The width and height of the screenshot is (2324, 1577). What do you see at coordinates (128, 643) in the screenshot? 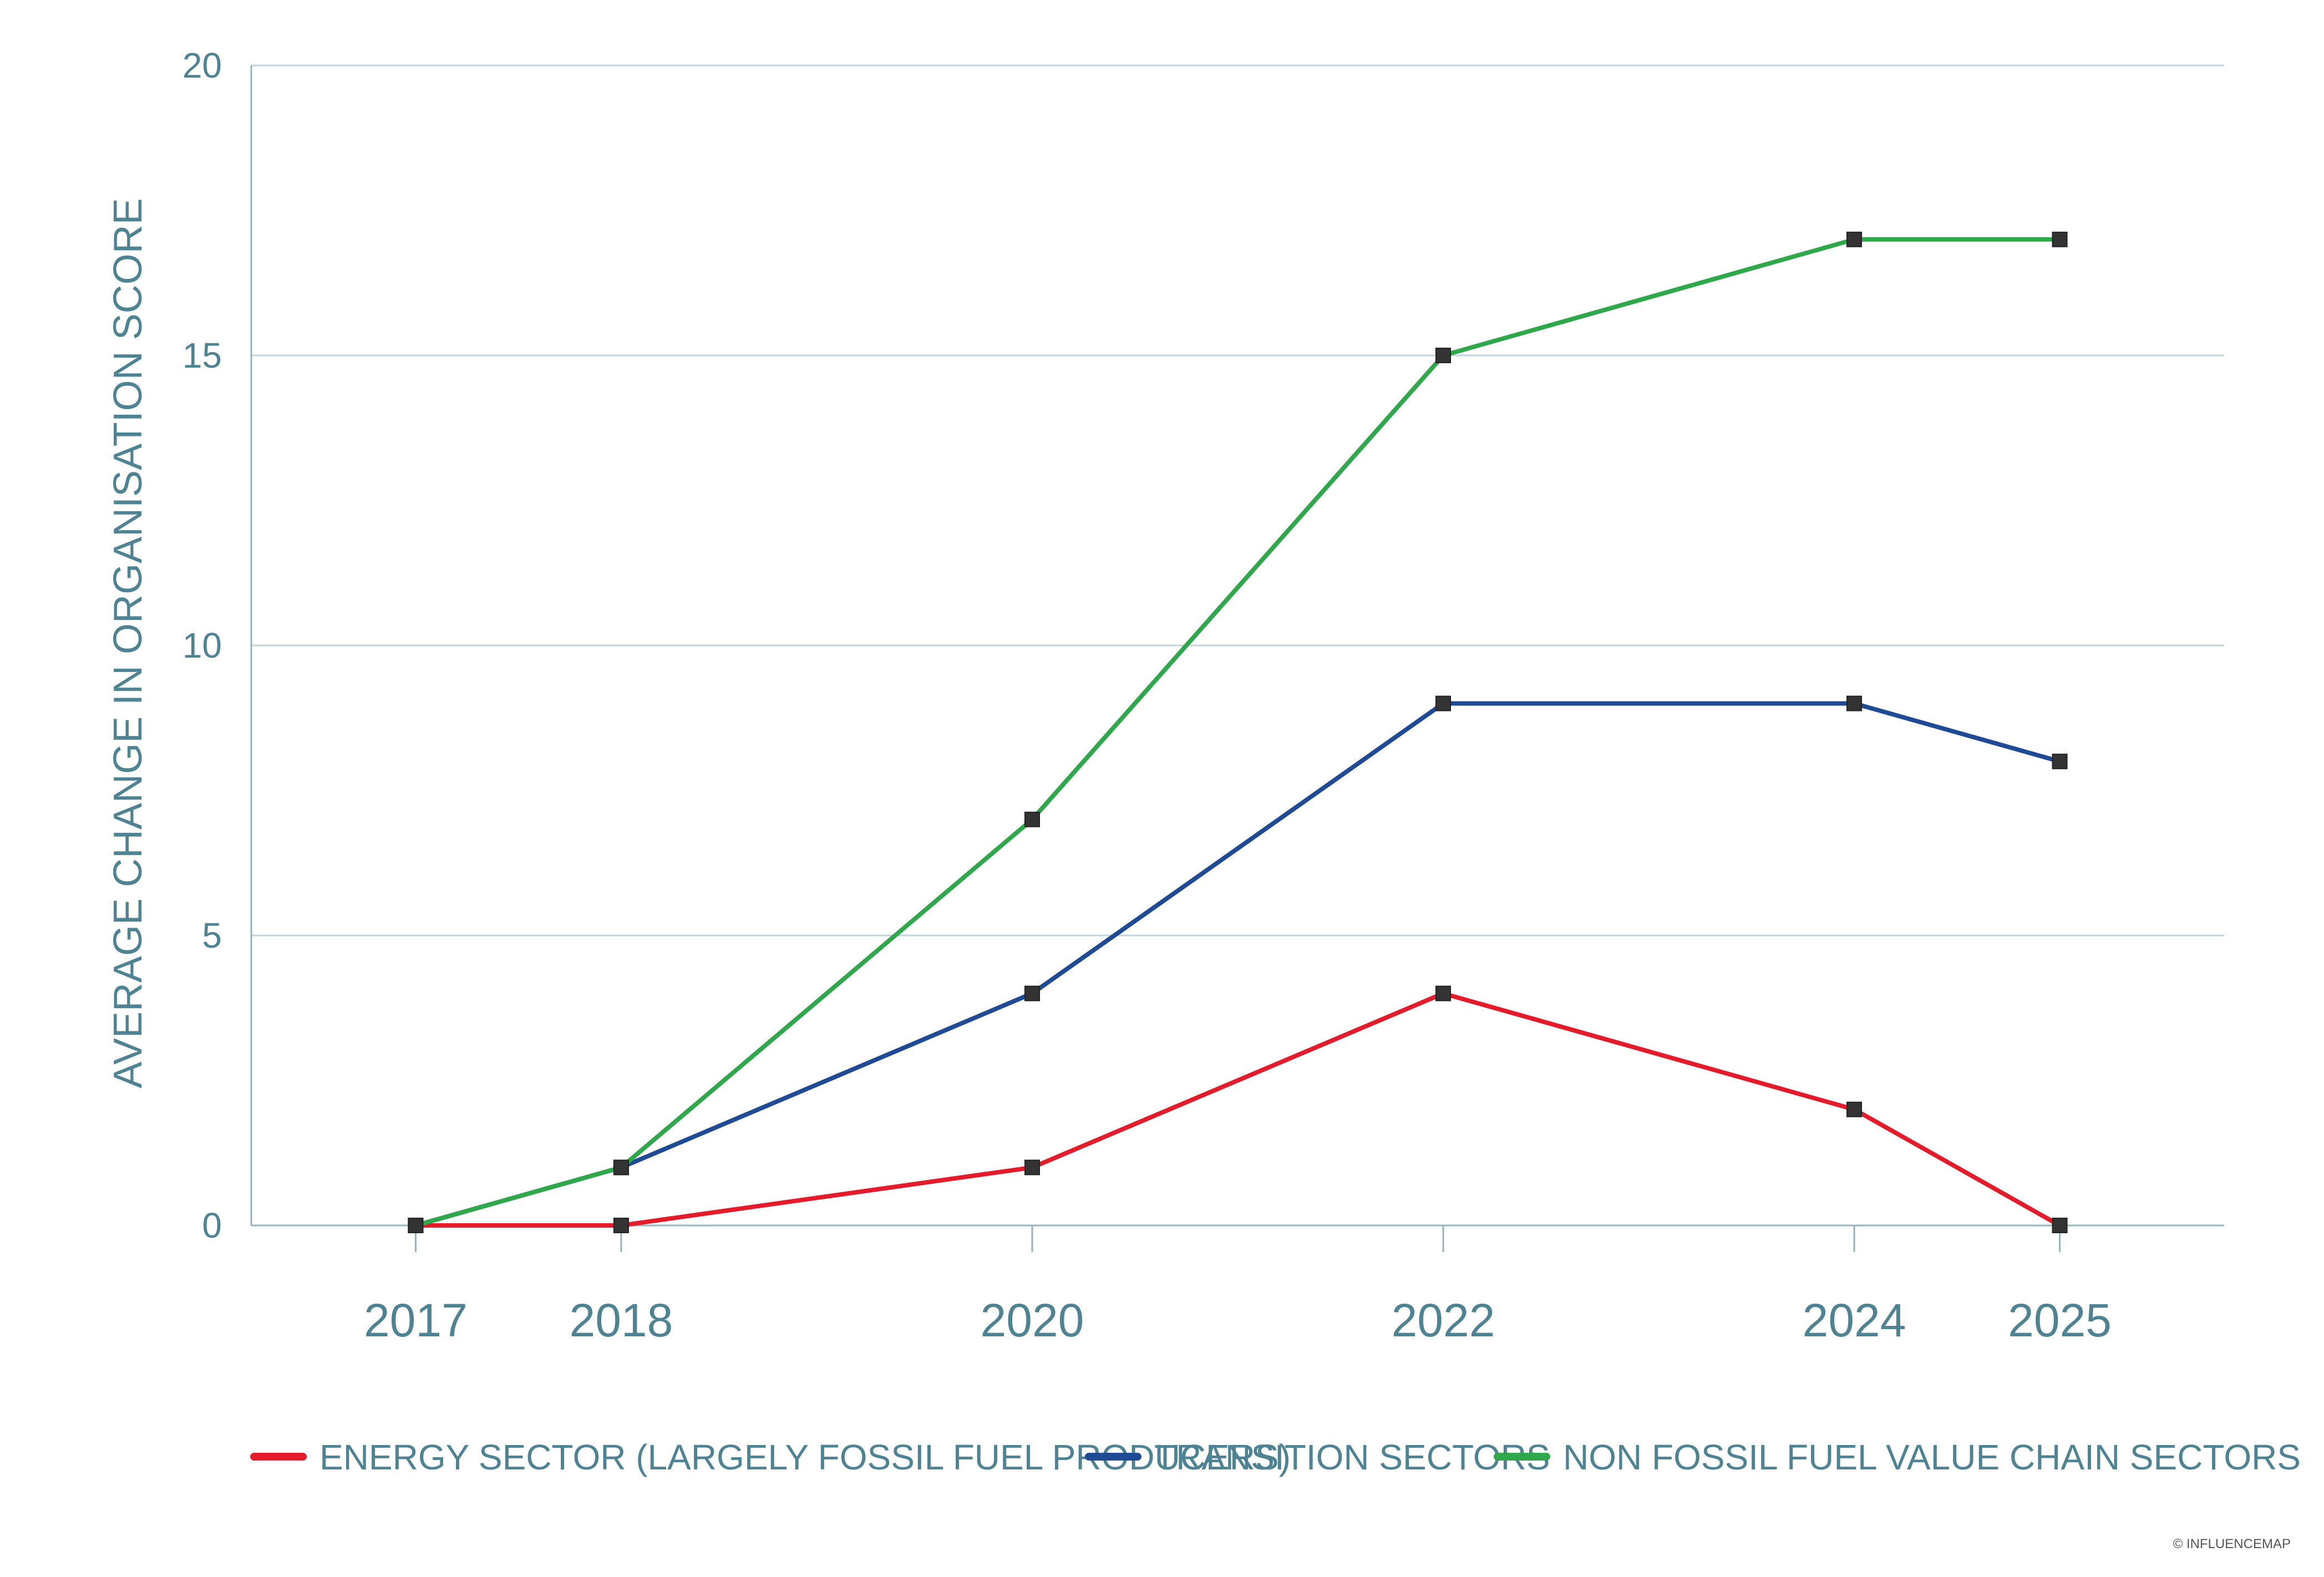
I see `y-axis-label: AVERAGE CHANGE IN ORGANISATION SCORE` at bounding box center [128, 643].